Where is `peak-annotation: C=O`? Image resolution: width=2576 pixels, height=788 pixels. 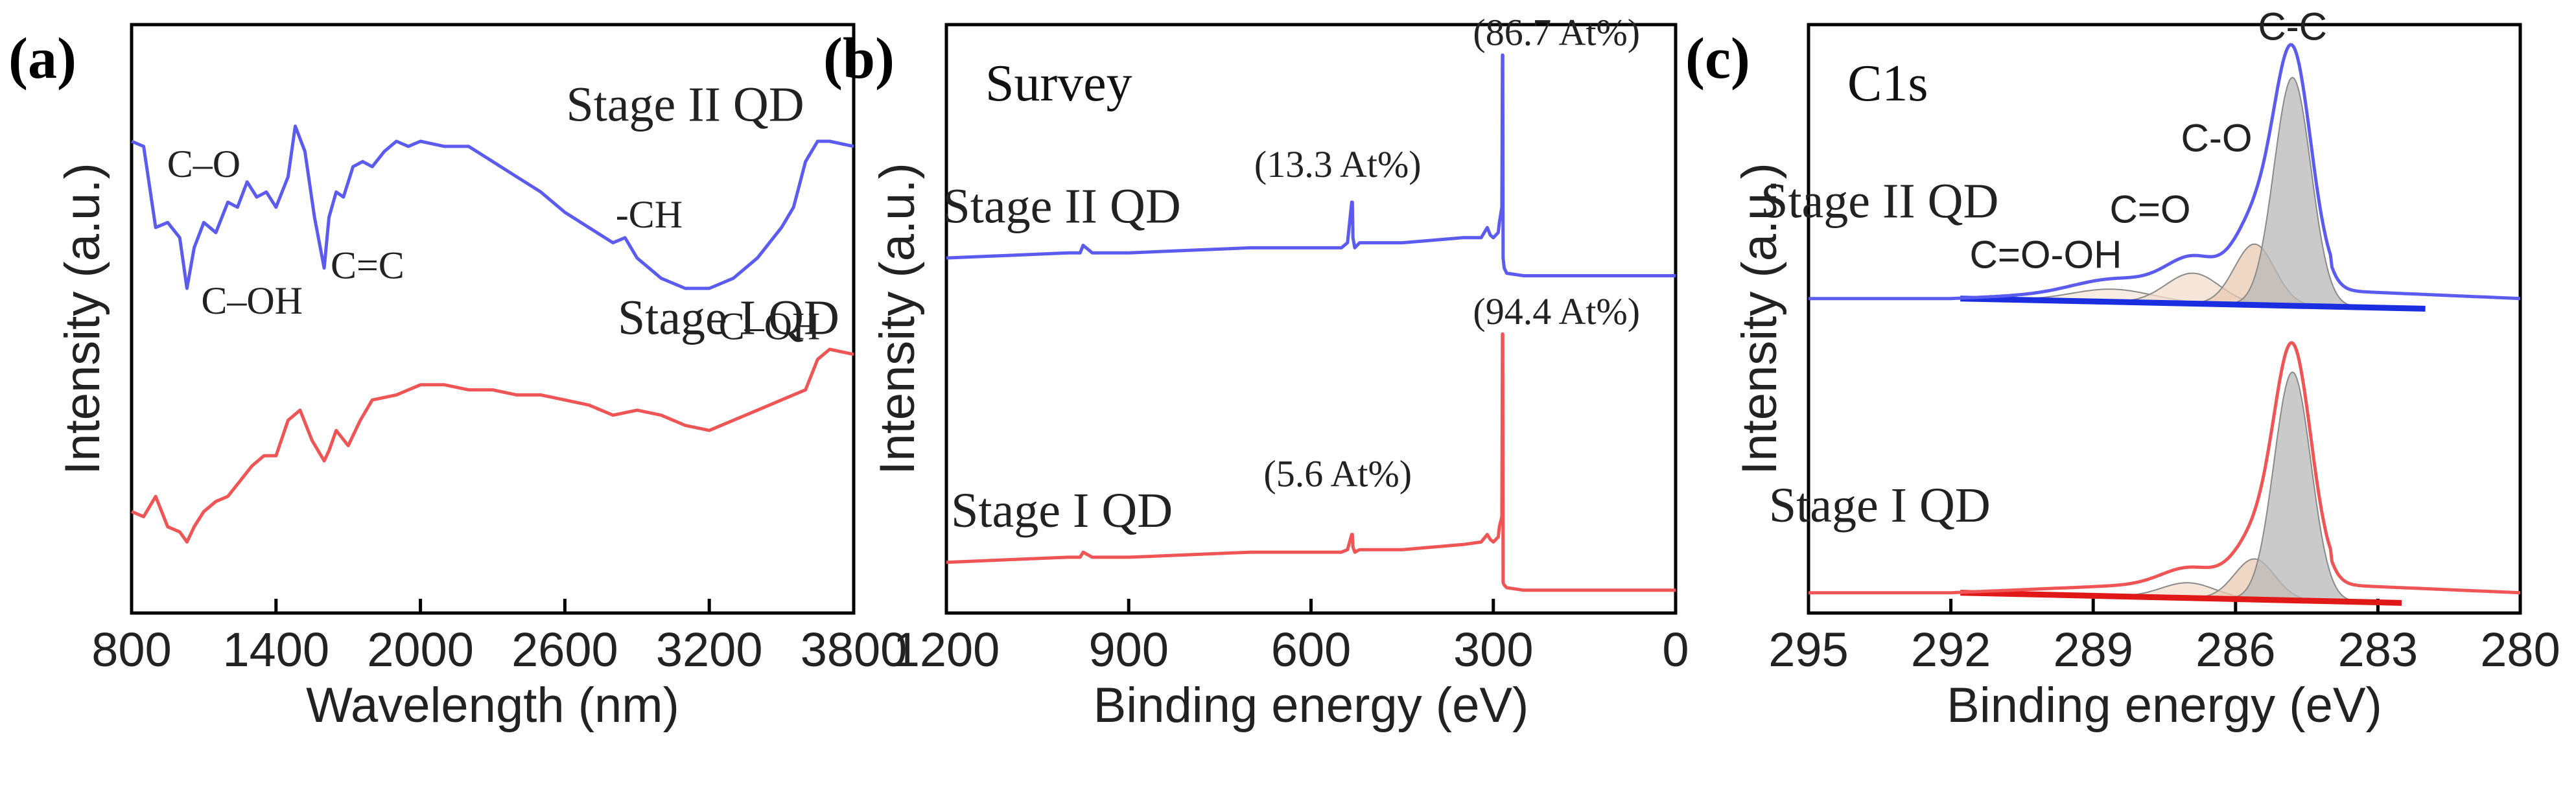 peak-annotation: C=O is located at coordinates (2150, 209).